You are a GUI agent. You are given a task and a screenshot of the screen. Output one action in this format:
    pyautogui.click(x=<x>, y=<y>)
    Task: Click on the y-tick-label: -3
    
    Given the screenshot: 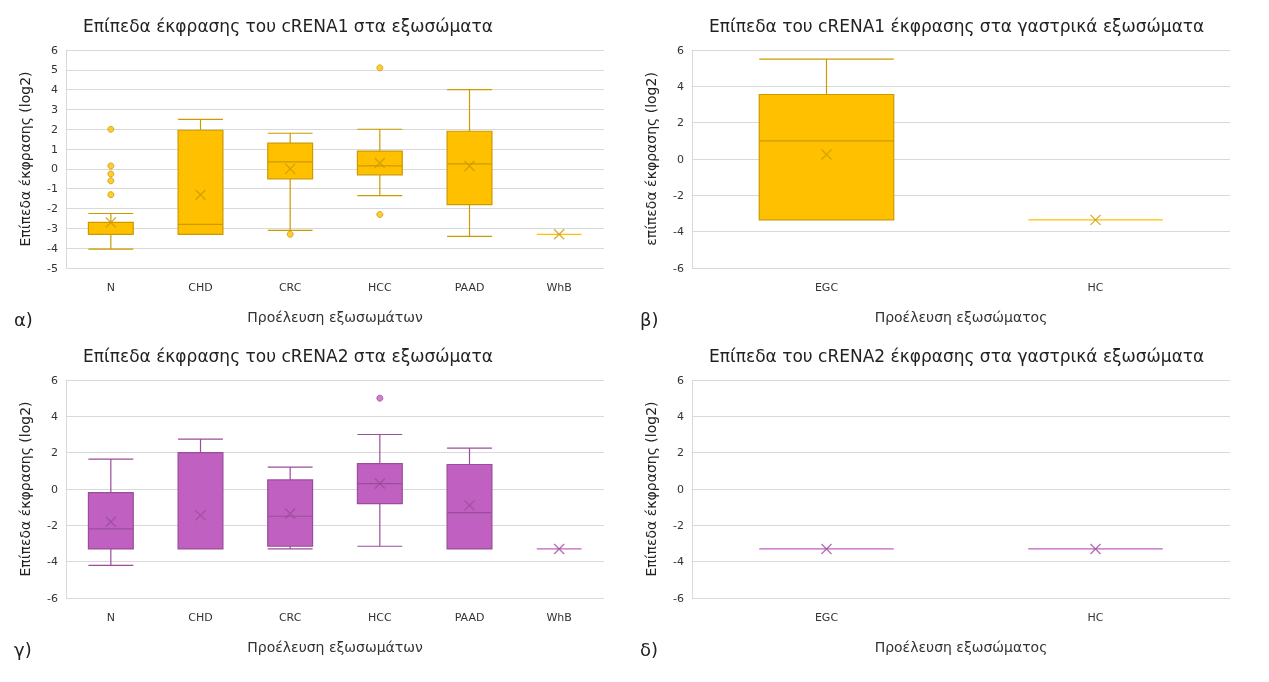 What is the action you would take?
    pyautogui.click(x=52, y=228)
    